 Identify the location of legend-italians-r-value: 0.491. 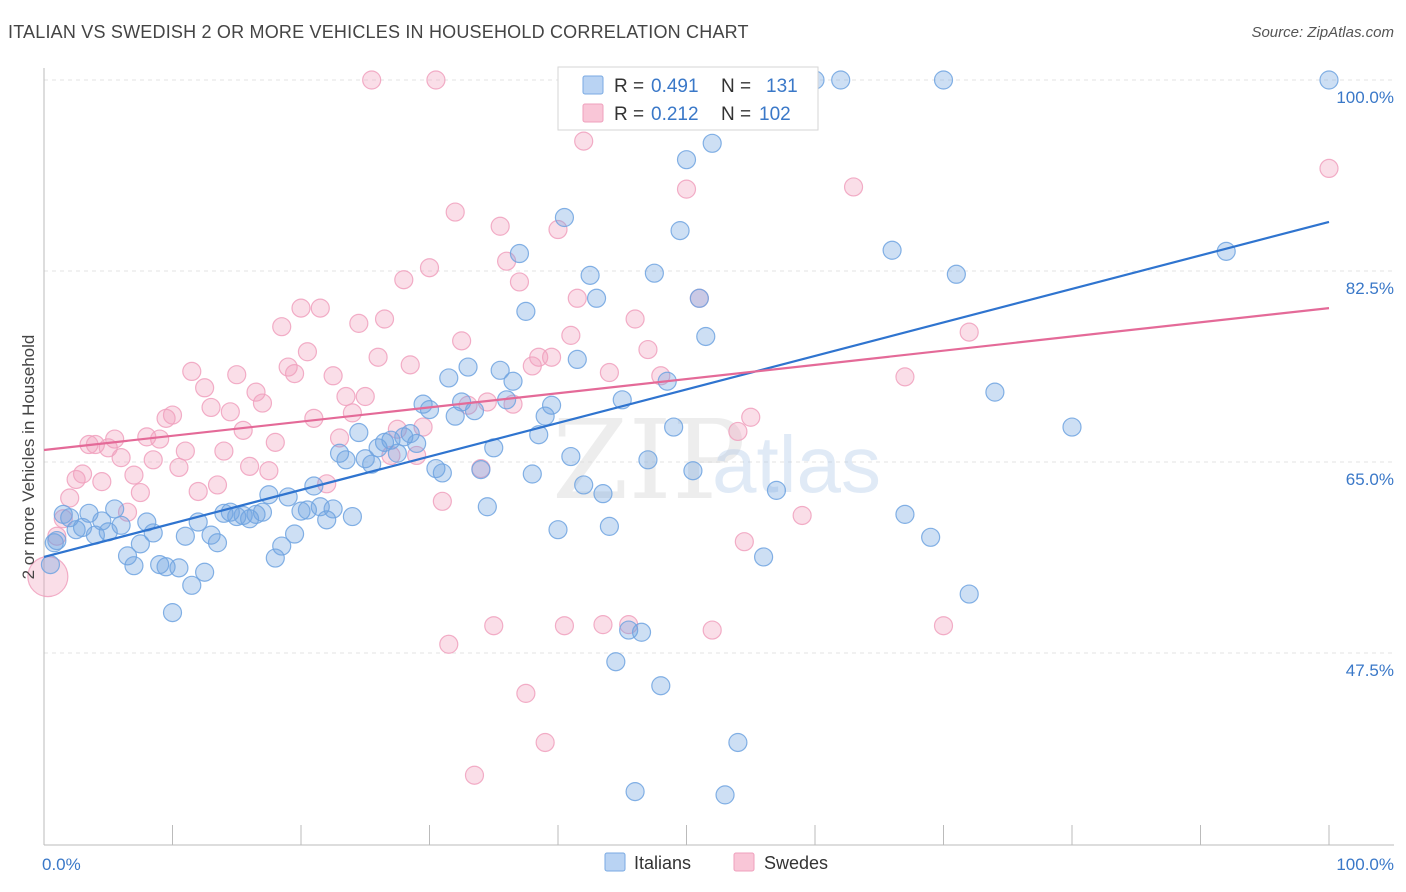
(675, 86).